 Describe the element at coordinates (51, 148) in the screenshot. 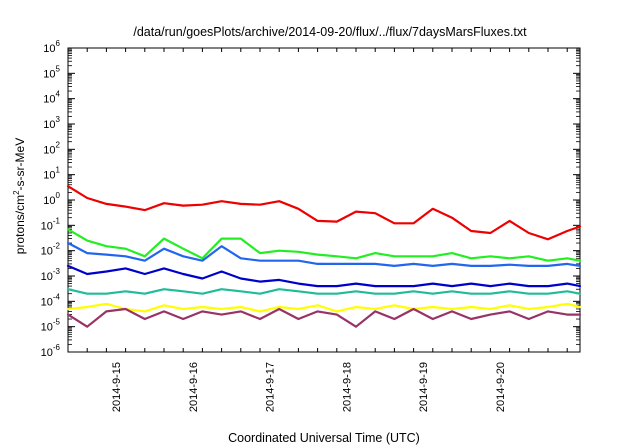

I see `y-tick-label: 10²` at that location.